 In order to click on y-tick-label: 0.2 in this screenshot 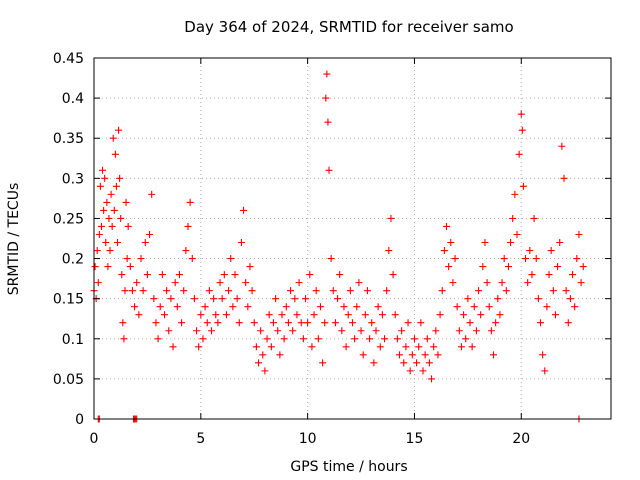, I will do `click(73, 260)`.